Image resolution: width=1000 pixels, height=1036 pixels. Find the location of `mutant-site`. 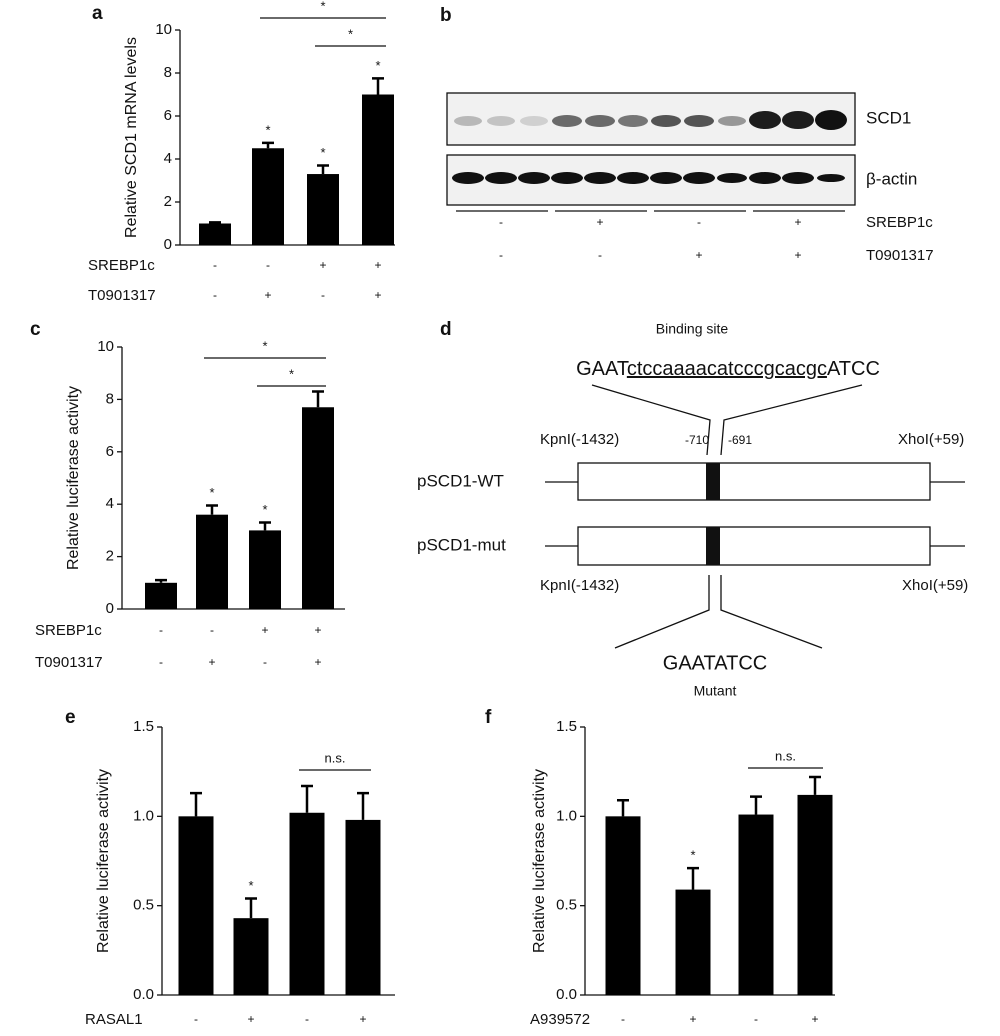

mutant-site is located at coordinates (713, 546).